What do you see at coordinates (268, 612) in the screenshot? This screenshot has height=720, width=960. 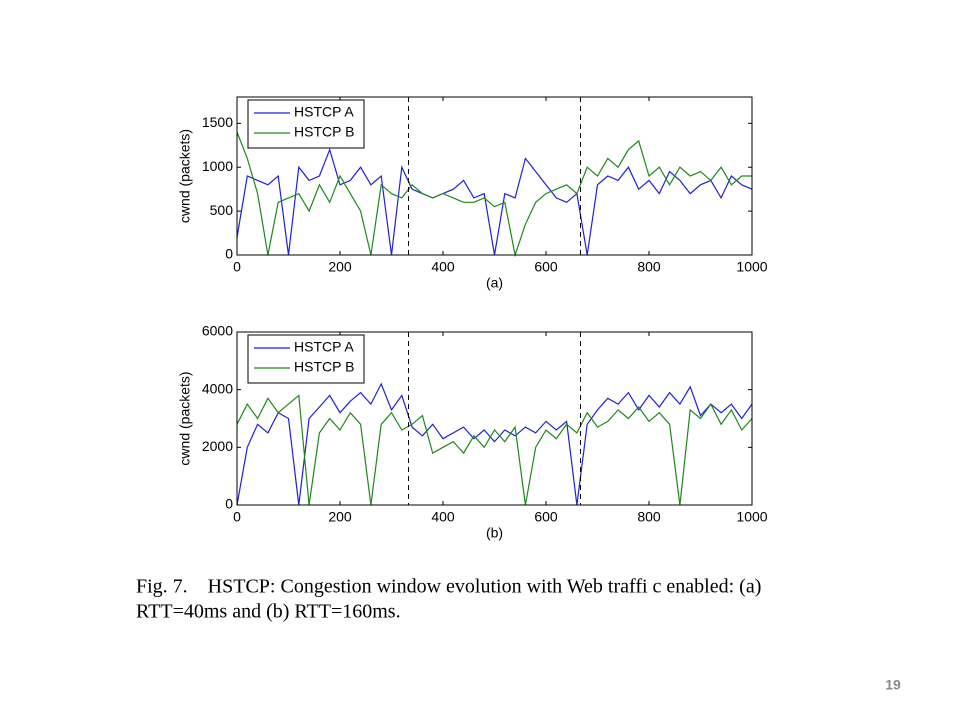 I see `caption-line: RTT=40ms and (b) RTT=160ms.` at bounding box center [268, 612].